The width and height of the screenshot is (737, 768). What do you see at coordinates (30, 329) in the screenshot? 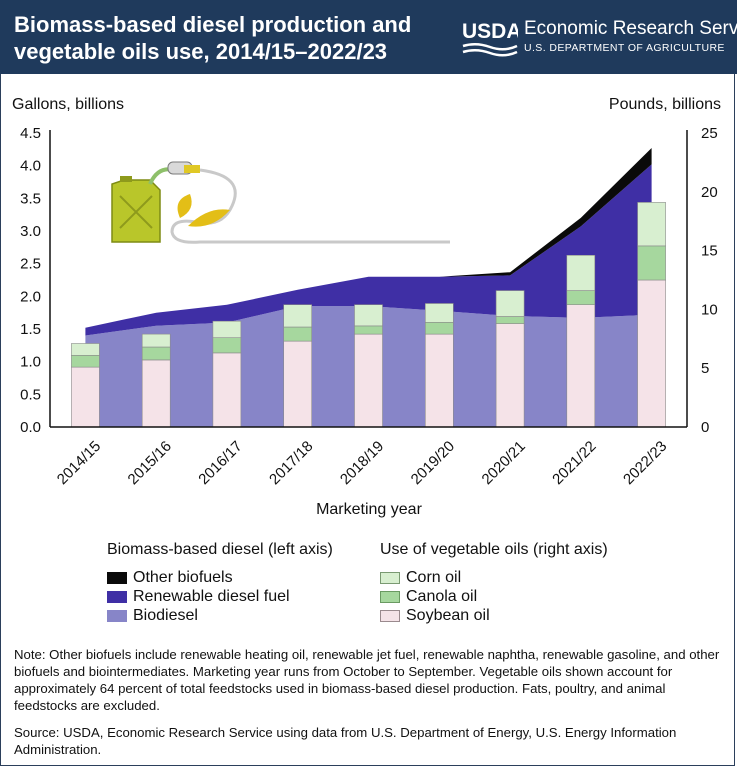
I see `left-tick-label: 1.5` at bounding box center [30, 329].